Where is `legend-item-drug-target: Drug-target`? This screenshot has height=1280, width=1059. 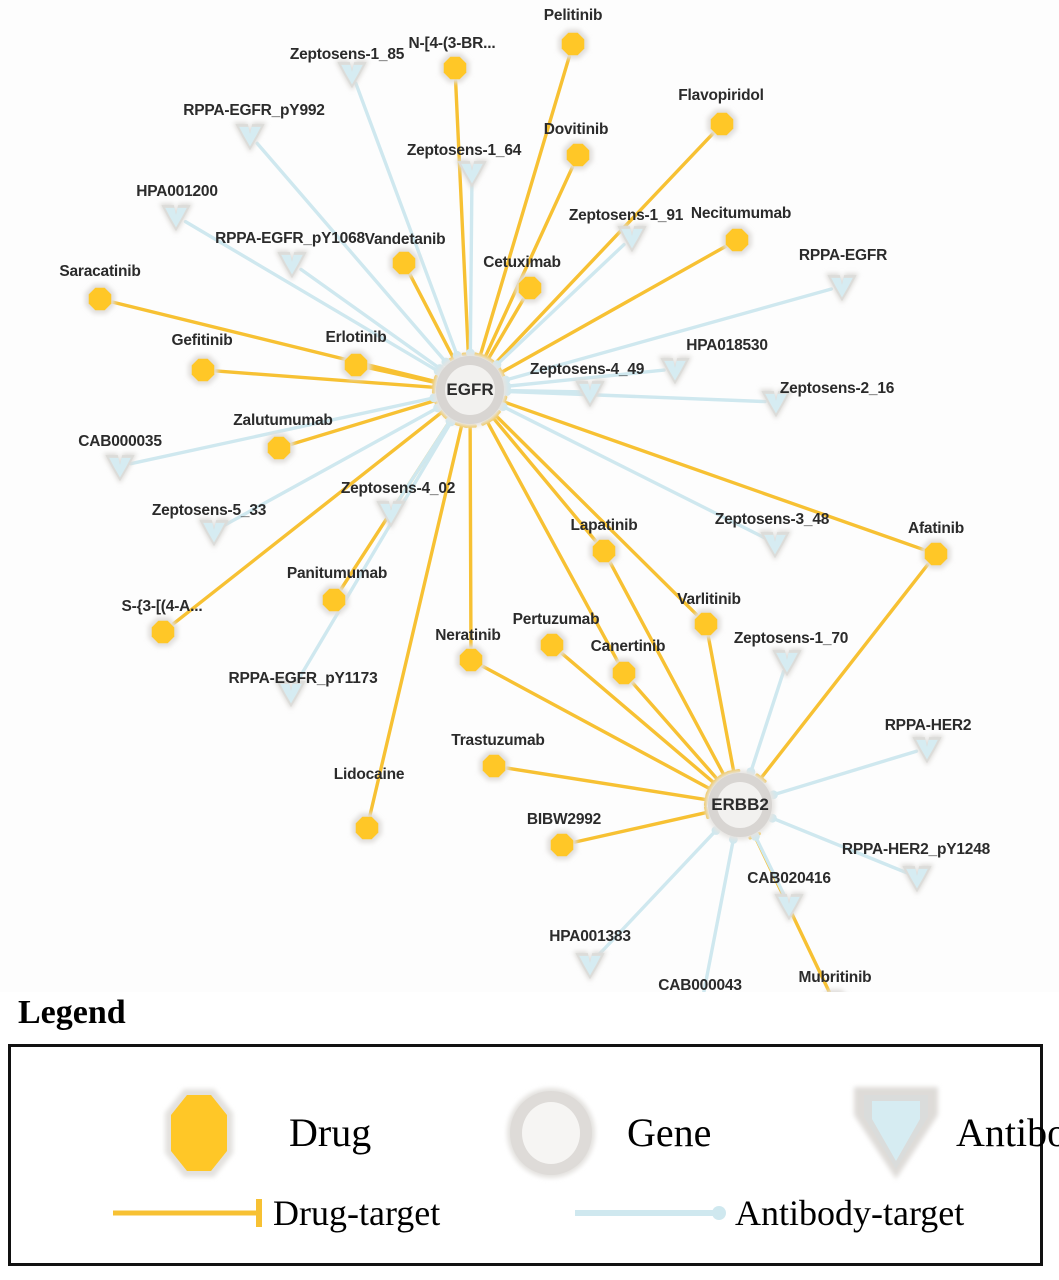
legend-item-drug-target: Drug-target is located at coordinates (274, 1213).